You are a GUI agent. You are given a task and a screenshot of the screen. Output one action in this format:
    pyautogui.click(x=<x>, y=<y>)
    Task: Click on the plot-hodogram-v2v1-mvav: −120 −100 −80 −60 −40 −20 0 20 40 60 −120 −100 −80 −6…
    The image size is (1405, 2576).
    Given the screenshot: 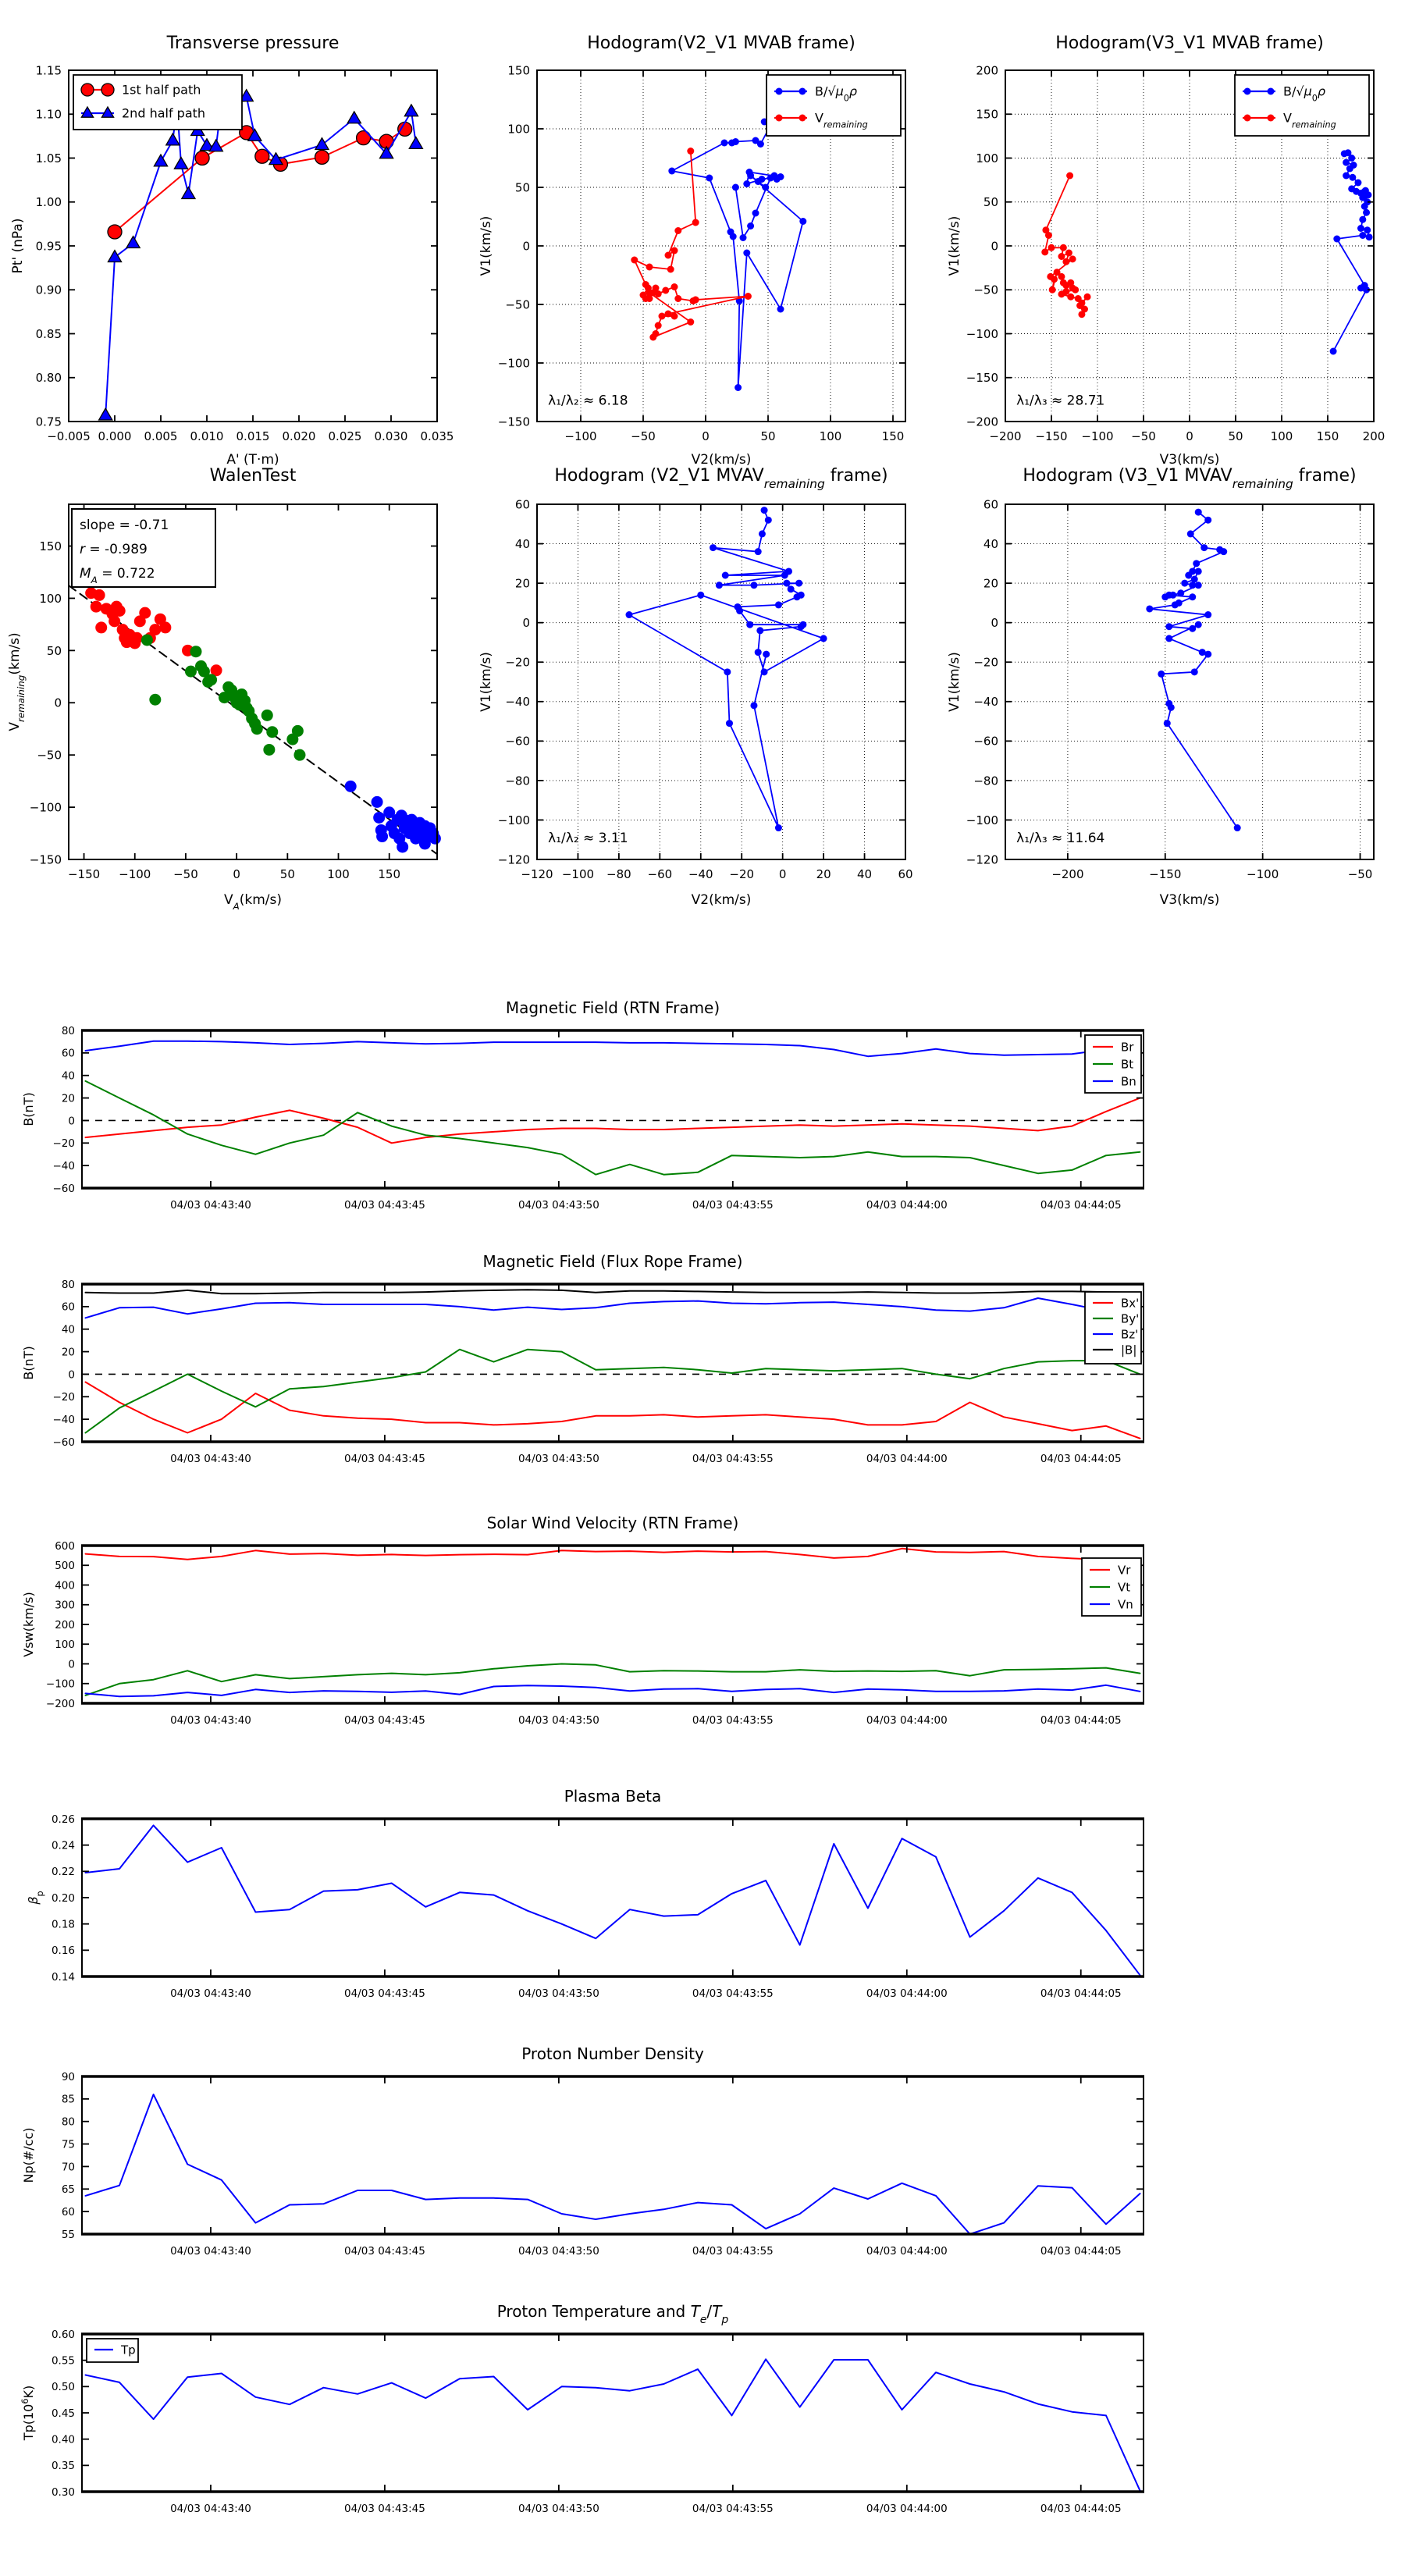 What is the action you would take?
    pyautogui.click(x=695, y=687)
    